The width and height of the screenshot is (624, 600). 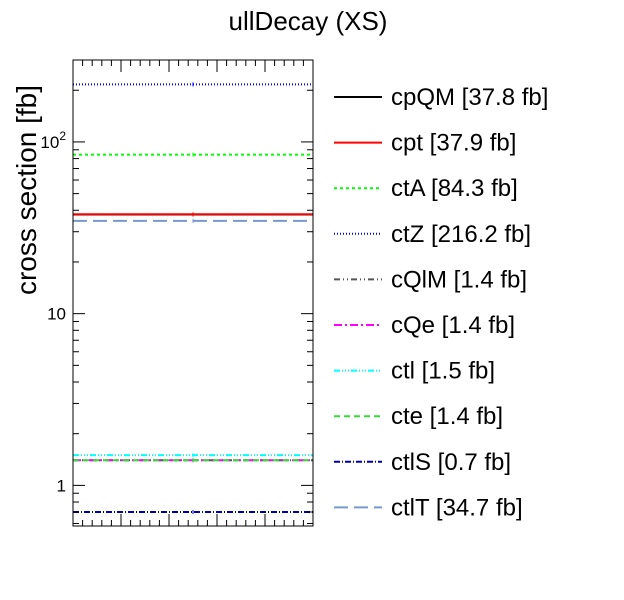 What do you see at coordinates (443, 371) in the screenshot?
I see `legend-label-6: ctl [1.5 fb]` at bounding box center [443, 371].